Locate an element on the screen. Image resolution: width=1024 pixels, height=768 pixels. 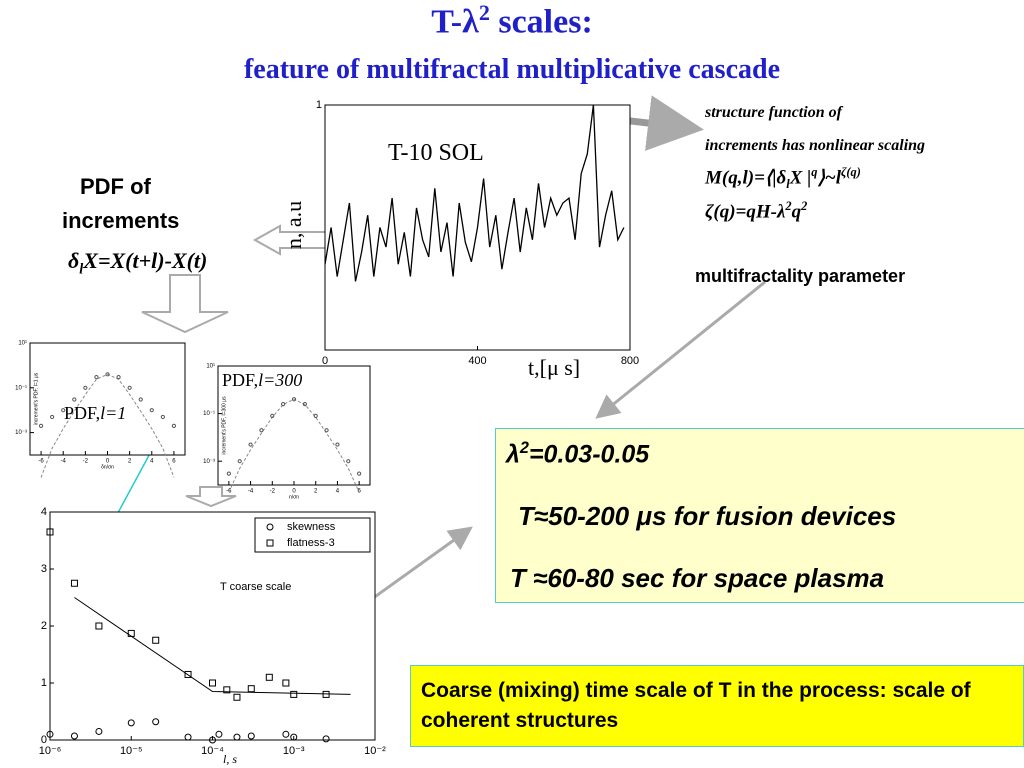
gauss-fit is located at coordinates (107, 425).